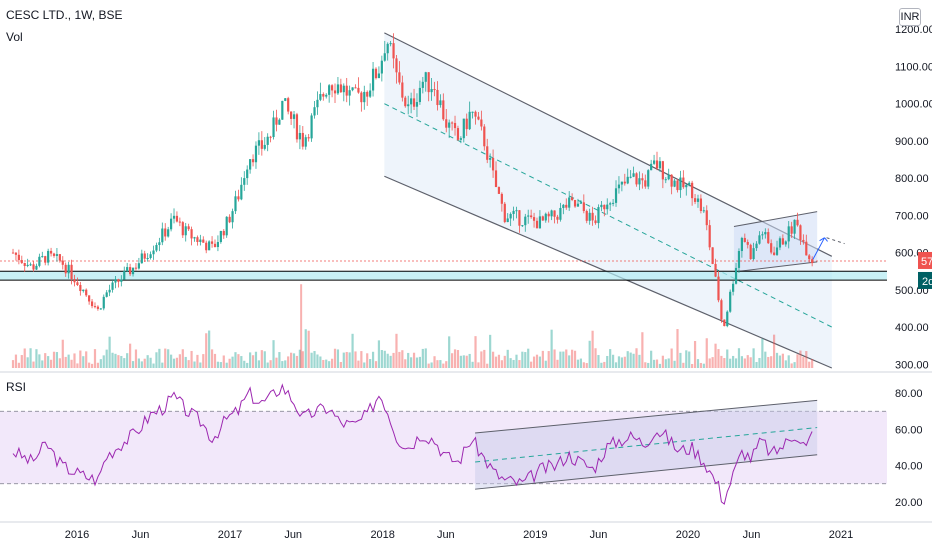 Image resolution: width=932 pixels, height=550 pixels. Describe the element at coordinates (382, 535) in the screenshot. I see `time-tick-label: 2018` at that location.